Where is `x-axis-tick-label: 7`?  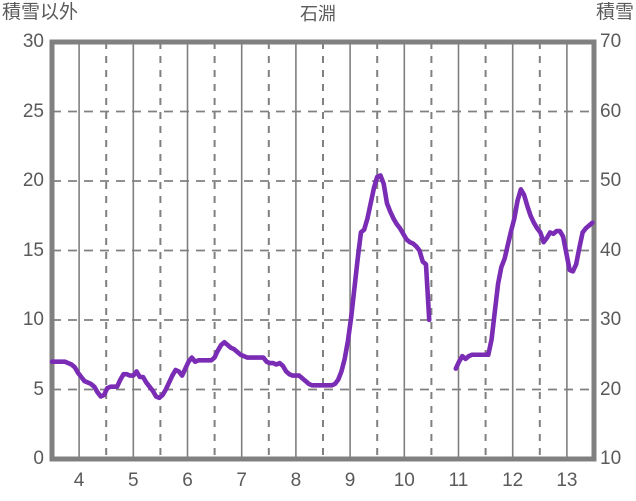
x-axis-tick-label: 7 is located at coordinates (241, 480).